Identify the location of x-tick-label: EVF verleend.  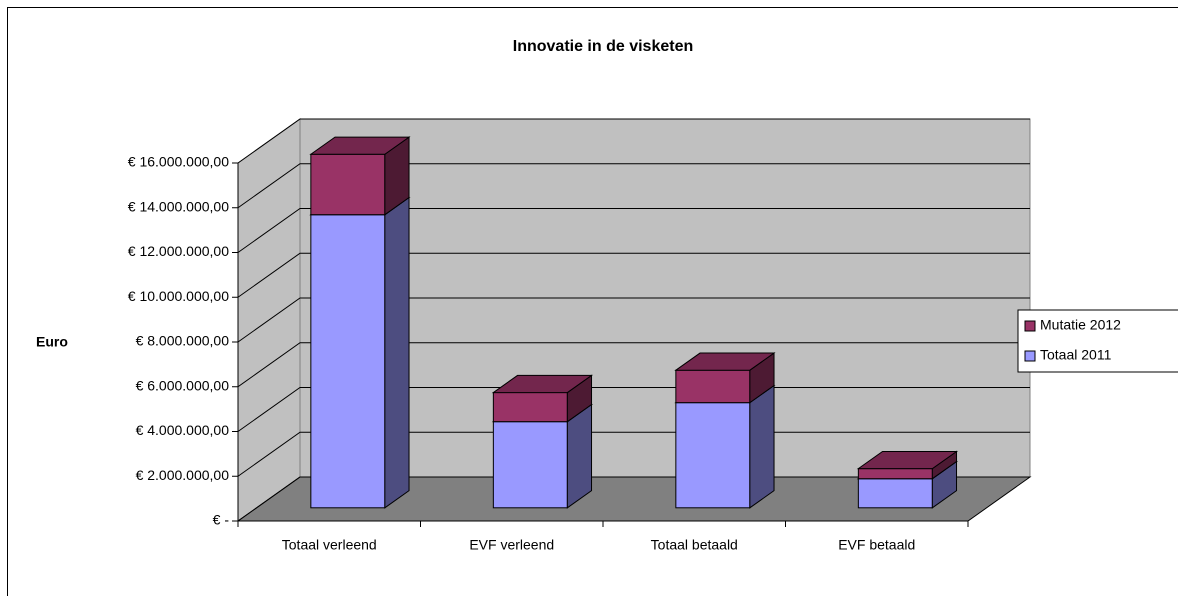
(511, 545).